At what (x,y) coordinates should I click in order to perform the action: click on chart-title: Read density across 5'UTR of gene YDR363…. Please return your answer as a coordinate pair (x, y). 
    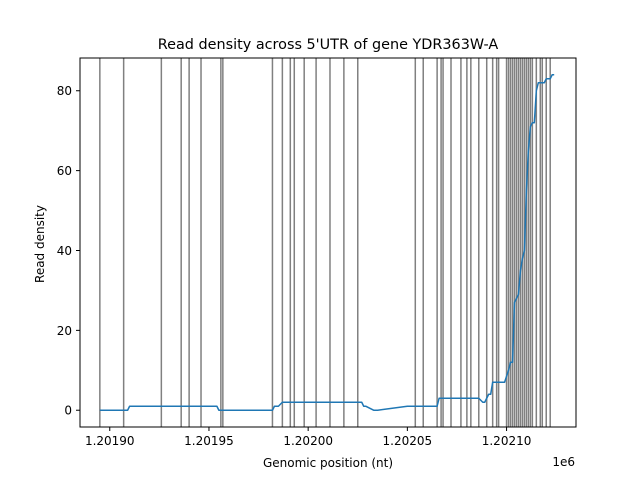
    Looking at the image, I should click on (328, 45).